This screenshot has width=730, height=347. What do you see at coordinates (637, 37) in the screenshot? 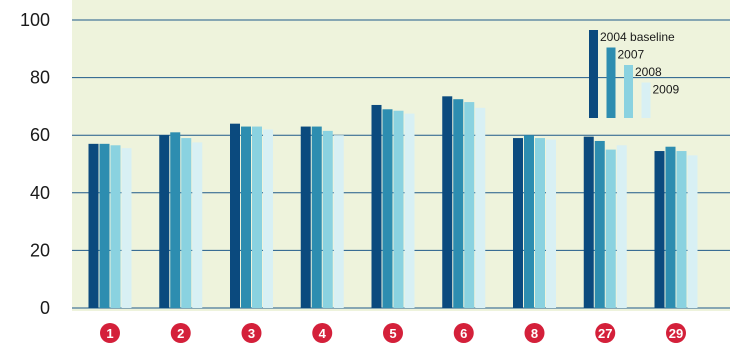
I see `legend-label: 2004 baseline` at bounding box center [637, 37].